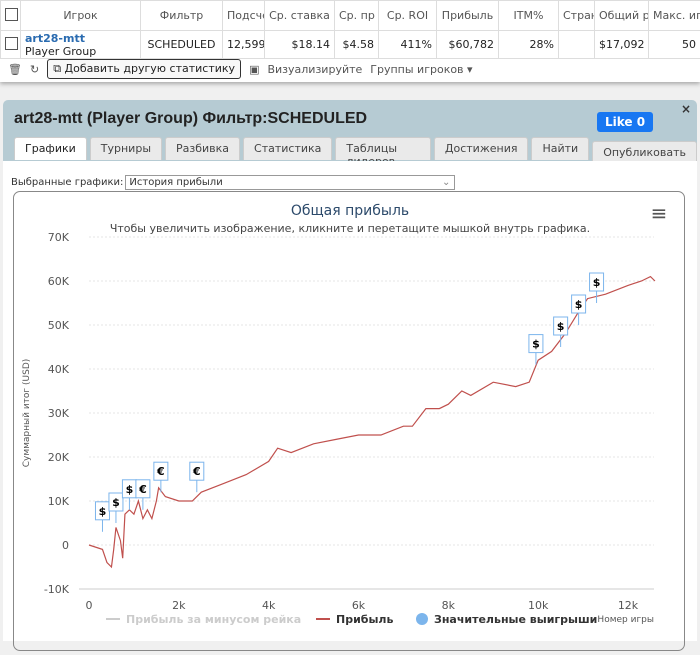 This screenshot has width=700, height=655. I want to click on menu-icon: ≡, so click(659, 213).